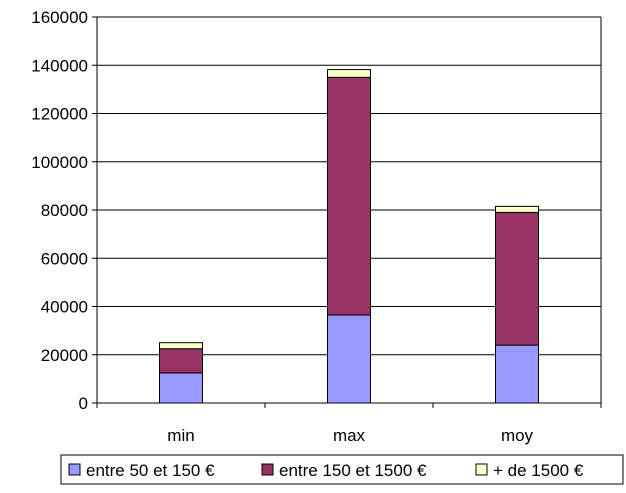 The height and width of the screenshot is (493, 626). I want to click on x-tick-label: max, so click(349, 435).